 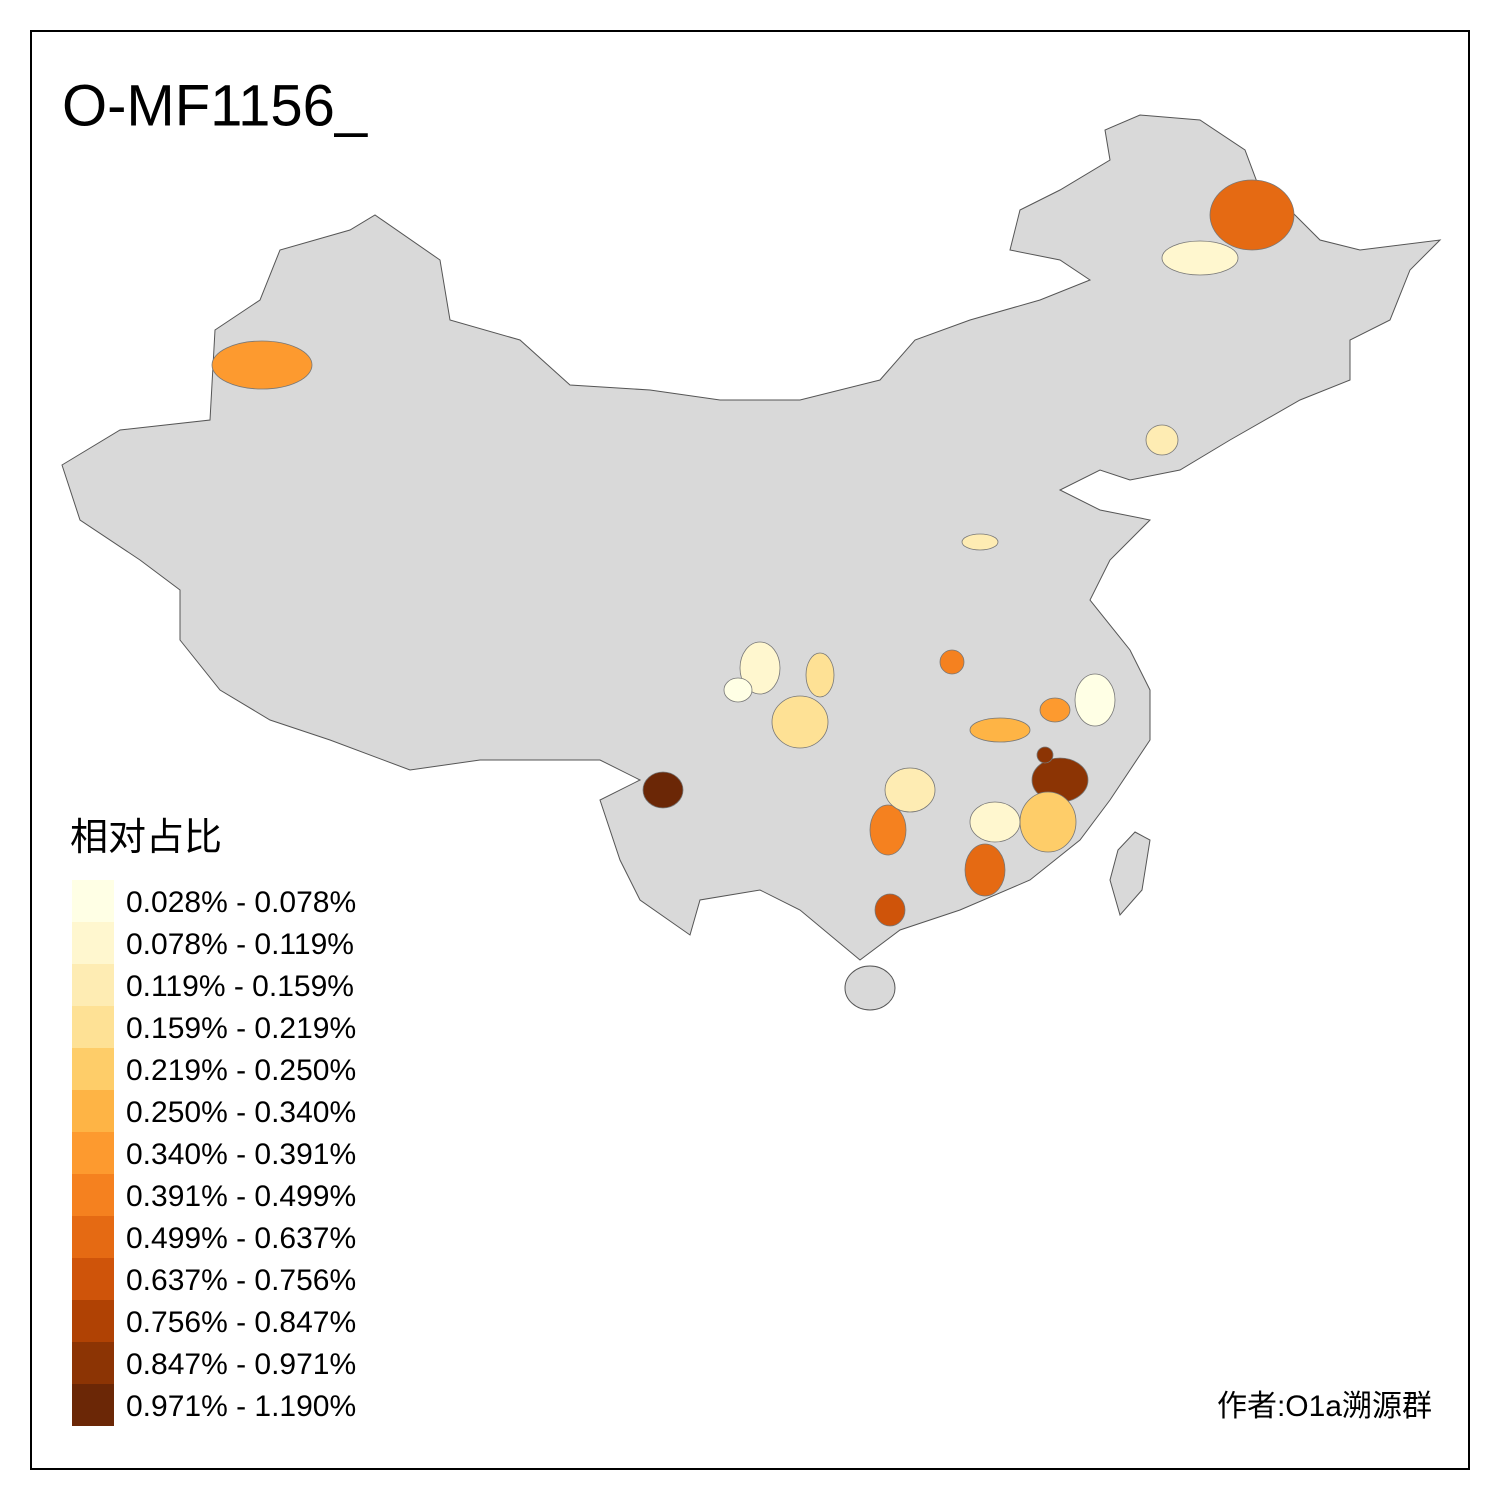 I want to click on hainan, so click(x=870, y=988).